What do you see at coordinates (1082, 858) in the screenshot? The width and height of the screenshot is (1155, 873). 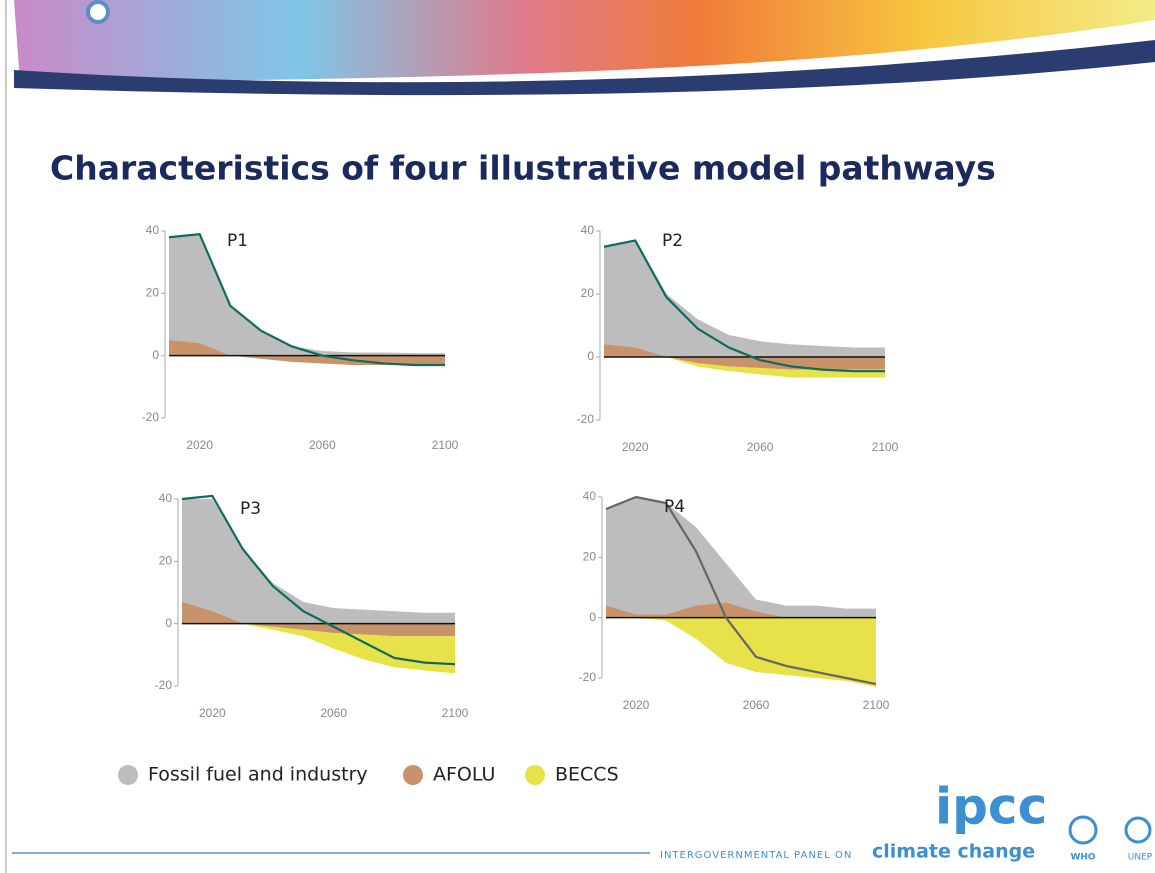 I see `who-label: WHO` at bounding box center [1082, 858].